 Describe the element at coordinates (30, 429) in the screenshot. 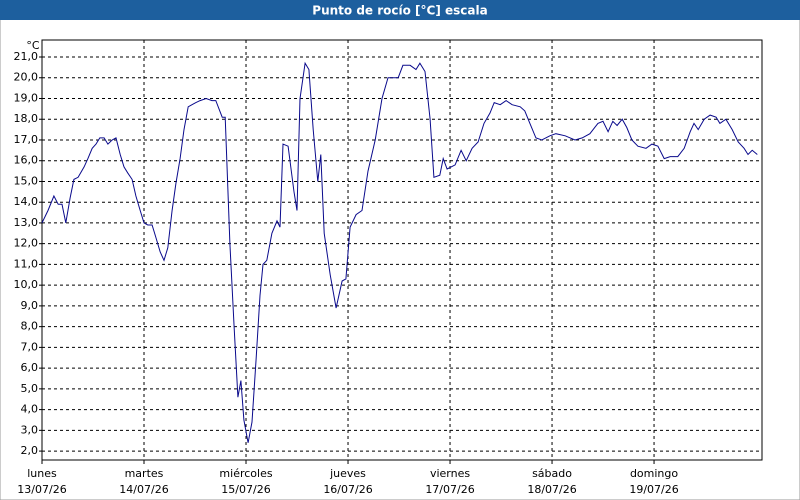

I see `y-tick-label: 3,0` at that location.